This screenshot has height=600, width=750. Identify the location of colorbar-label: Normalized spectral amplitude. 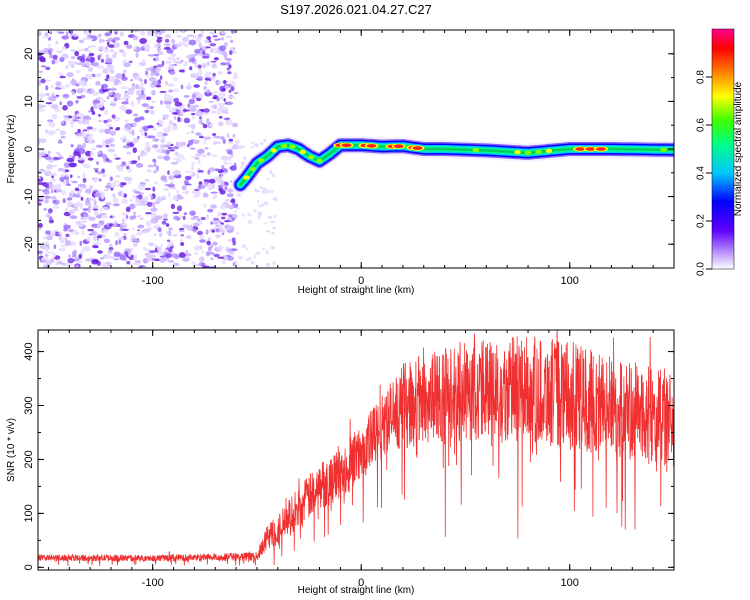
(738, 148).